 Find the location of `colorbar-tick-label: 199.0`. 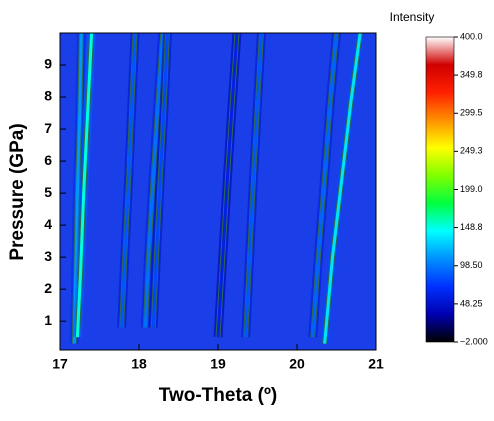

colorbar-tick-label: 199.0 is located at coordinates (471, 189).